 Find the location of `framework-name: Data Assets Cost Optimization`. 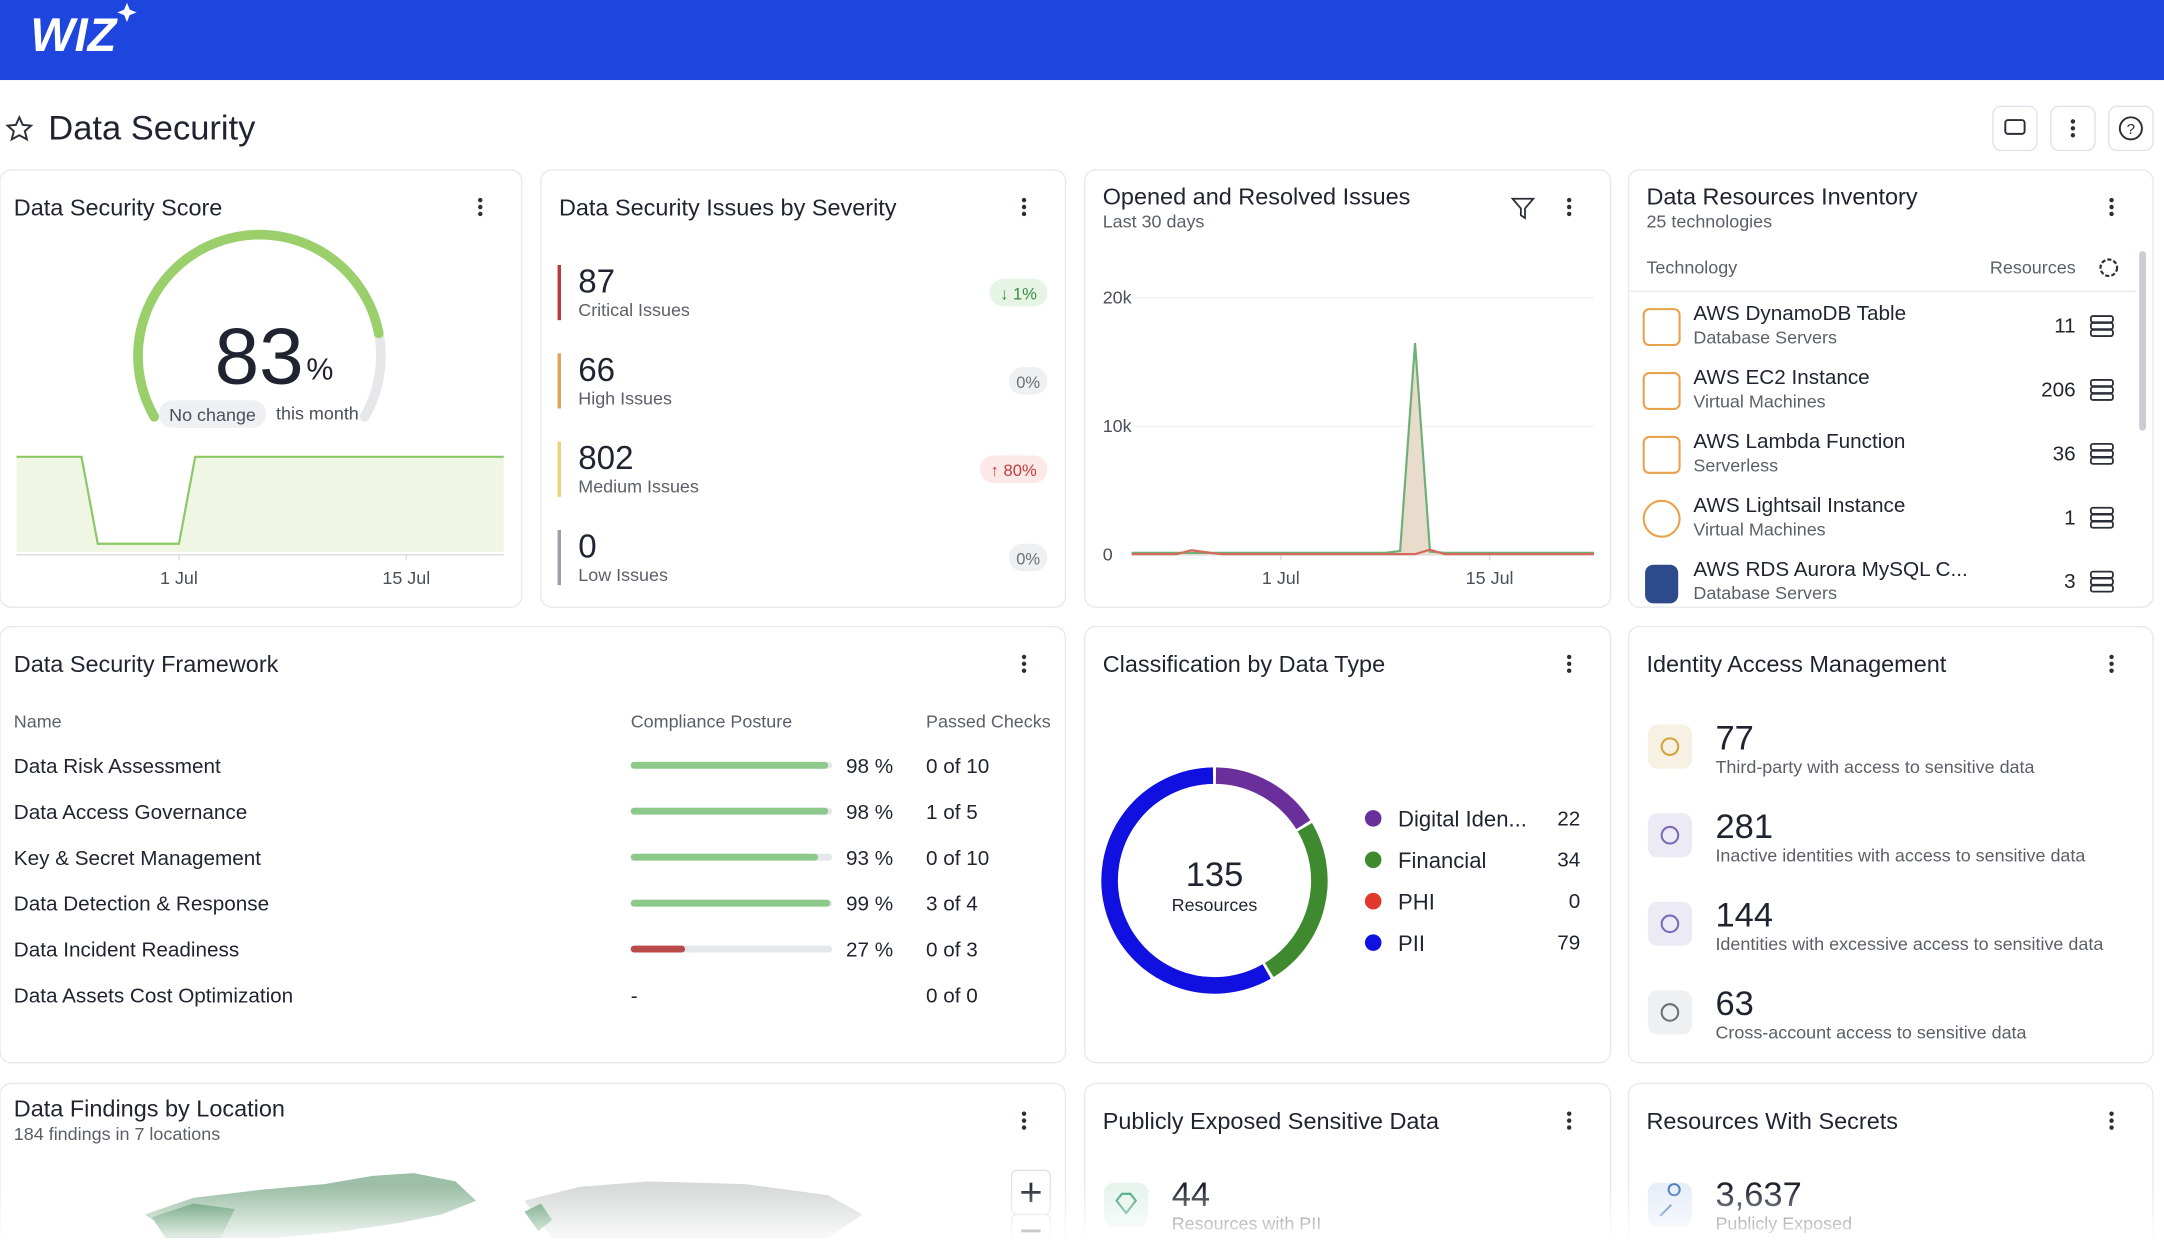

framework-name: Data Assets Cost Optimization is located at coordinates (153, 996).